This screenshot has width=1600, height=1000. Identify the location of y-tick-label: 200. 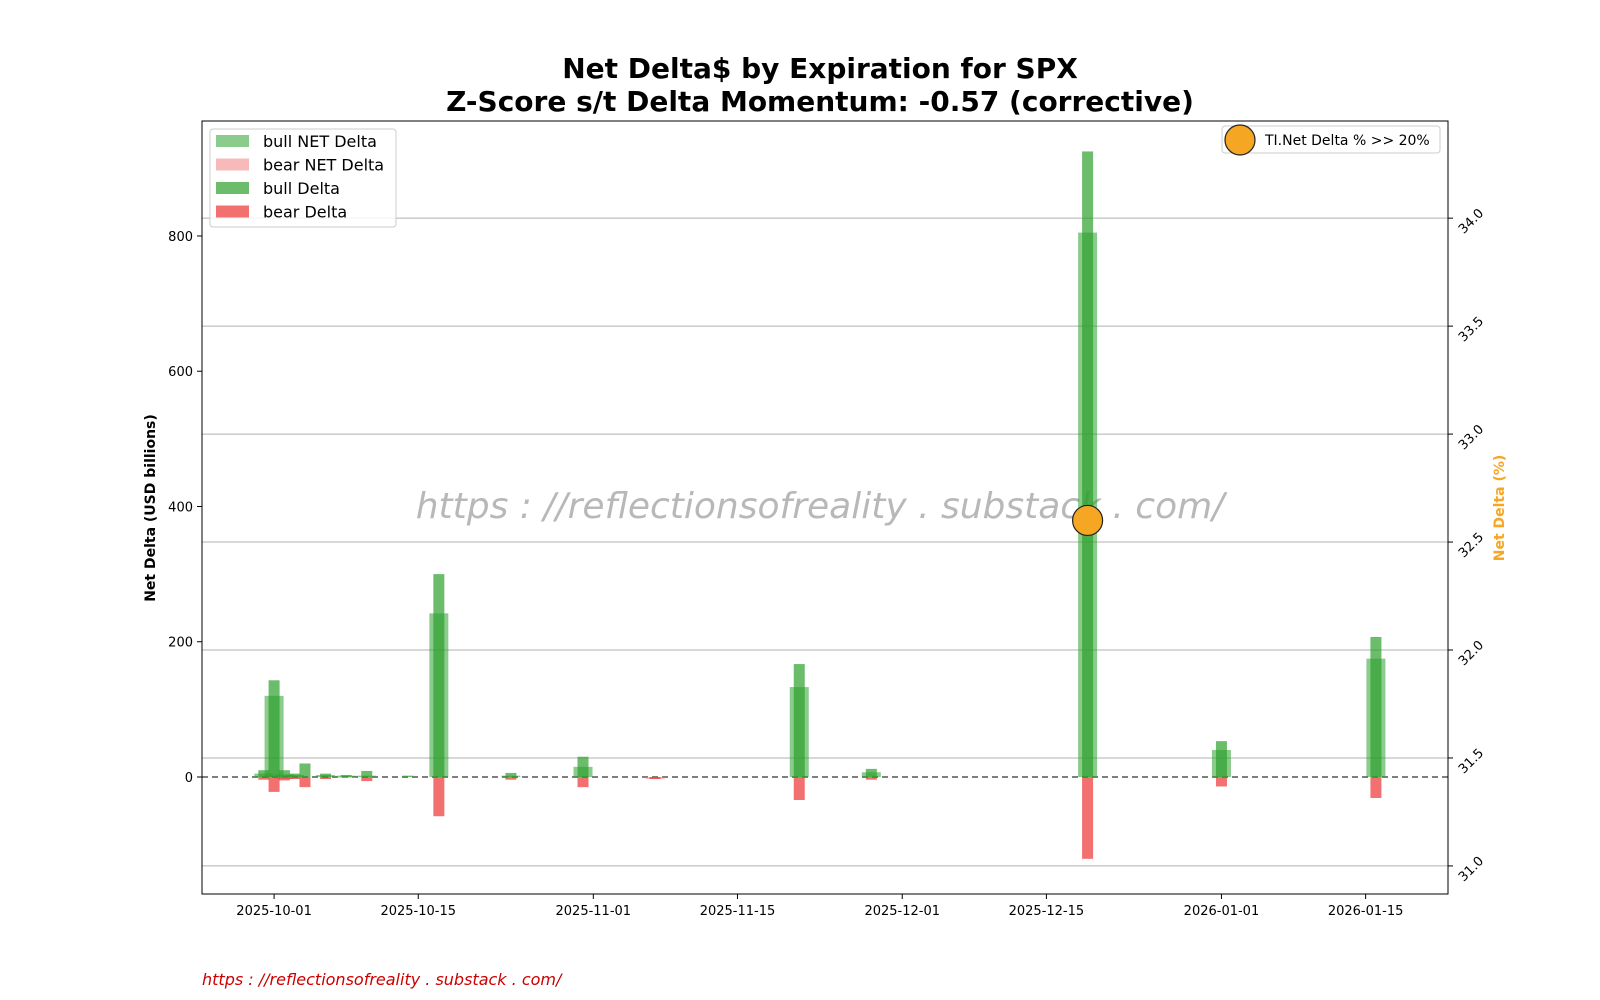
(180, 643).